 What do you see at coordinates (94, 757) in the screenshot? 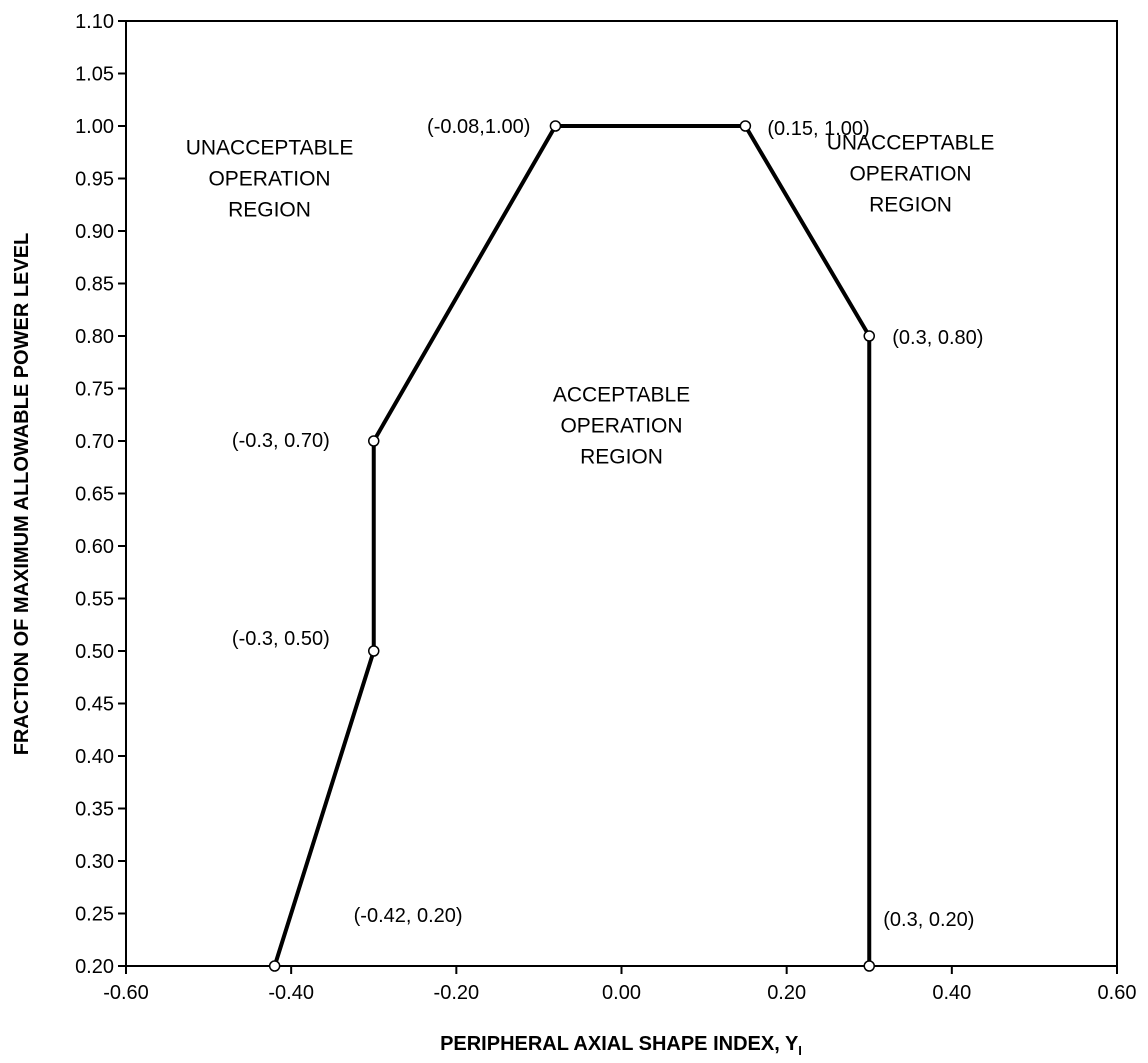
I see `y-tick-label: 0.40` at bounding box center [94, 757].